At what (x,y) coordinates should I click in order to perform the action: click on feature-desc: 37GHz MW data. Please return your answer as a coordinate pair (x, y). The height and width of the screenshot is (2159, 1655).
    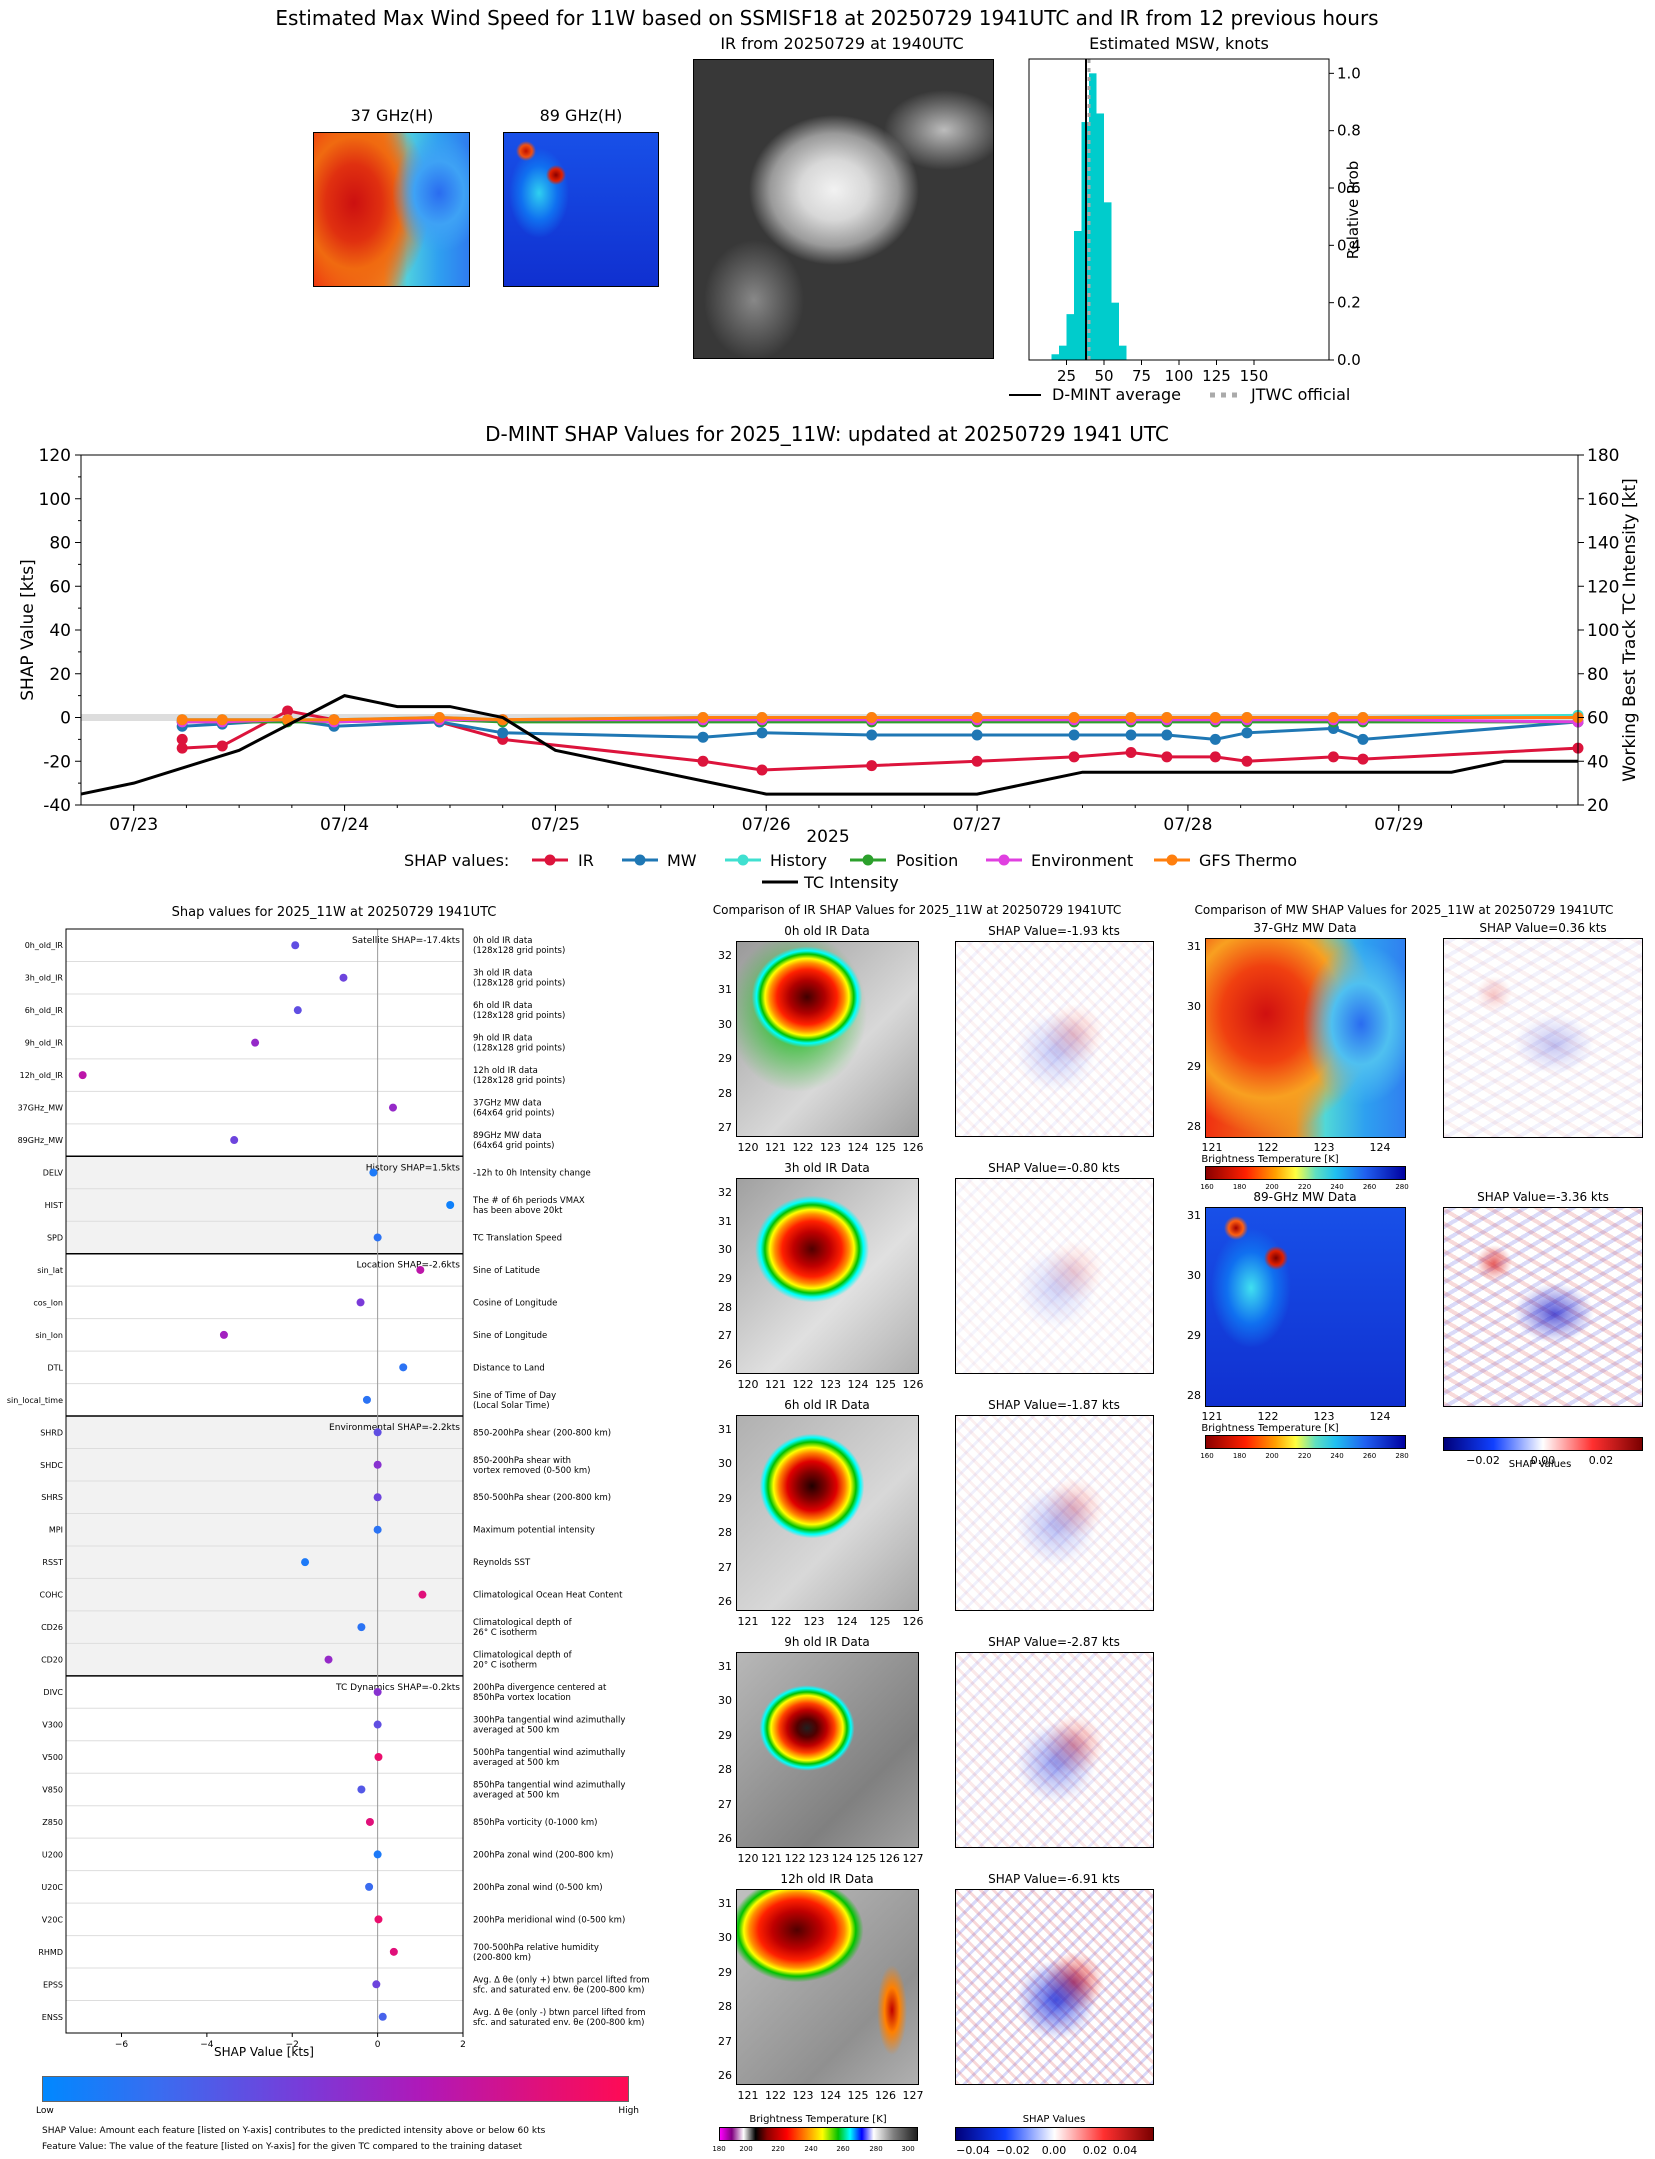
    Looking at the image, I should click on (507, 1104).